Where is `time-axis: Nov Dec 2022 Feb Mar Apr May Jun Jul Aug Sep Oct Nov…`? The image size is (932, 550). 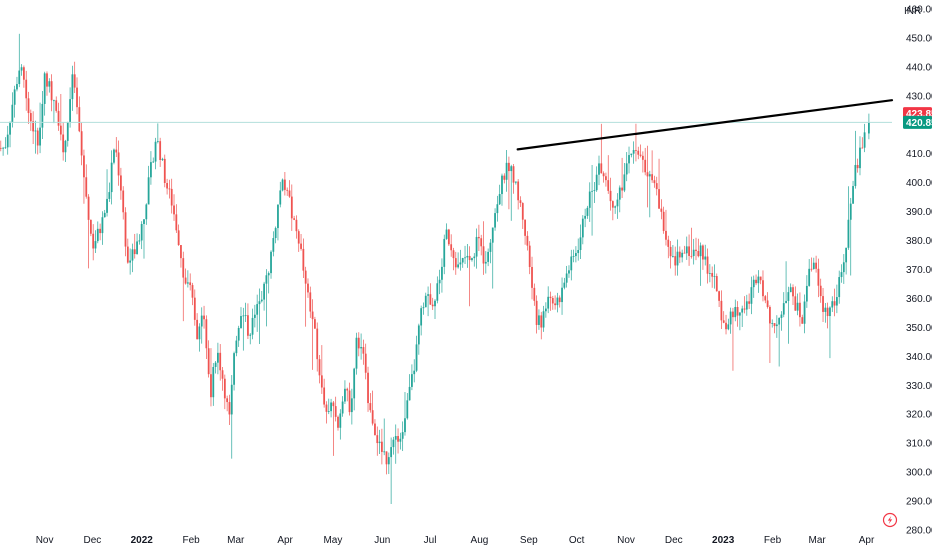
time-axis: Nov Dec 2022 Feb Mar Apr May Jun Jul Aug Sep Oct Nov… is located at coordinates (455, 540).